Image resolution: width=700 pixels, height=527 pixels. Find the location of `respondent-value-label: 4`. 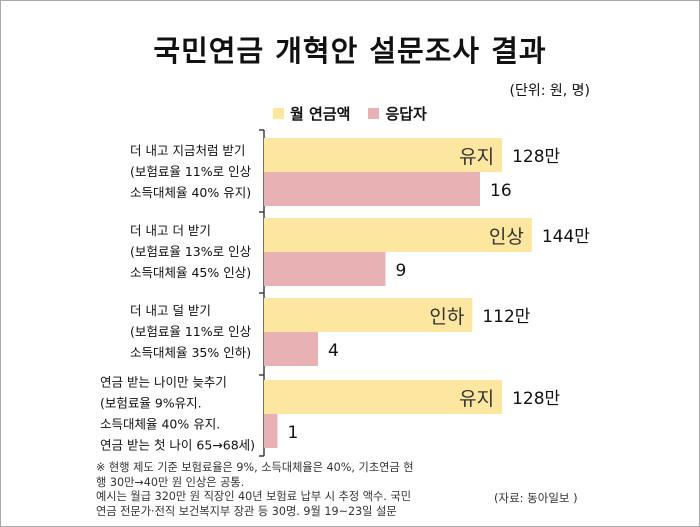

respondent-value-label: 4 is located at coordinates (333, 351).